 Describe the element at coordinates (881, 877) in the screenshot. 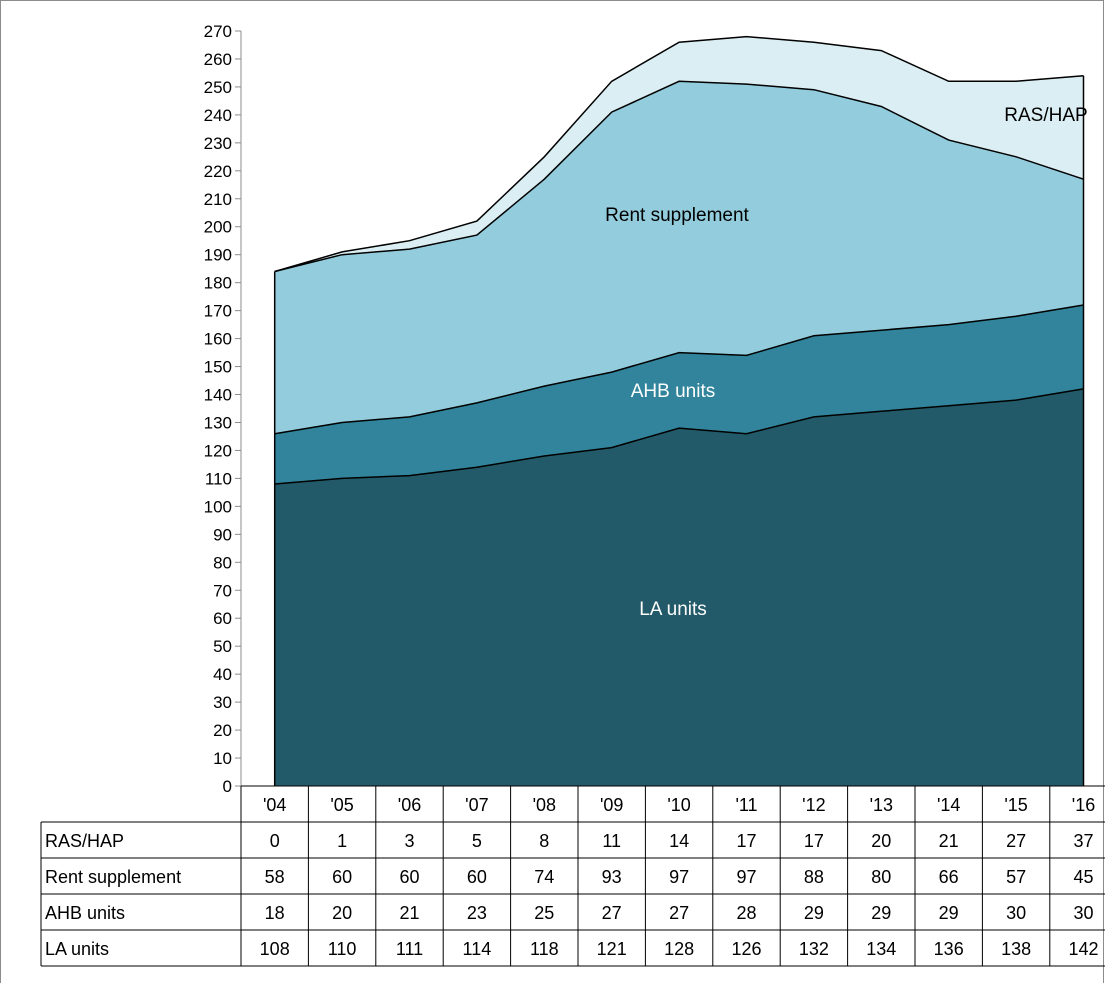

I see `data-label: 80` at that location.